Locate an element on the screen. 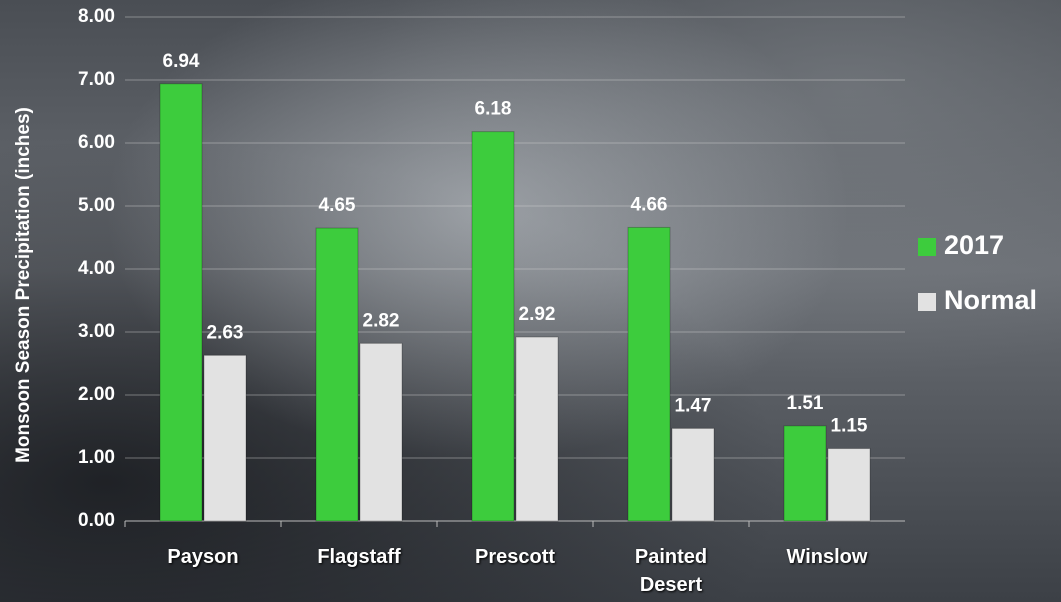 This screenshot has width=1061, height=602. data-label: 1.15 is located at coordinates (849, 426).